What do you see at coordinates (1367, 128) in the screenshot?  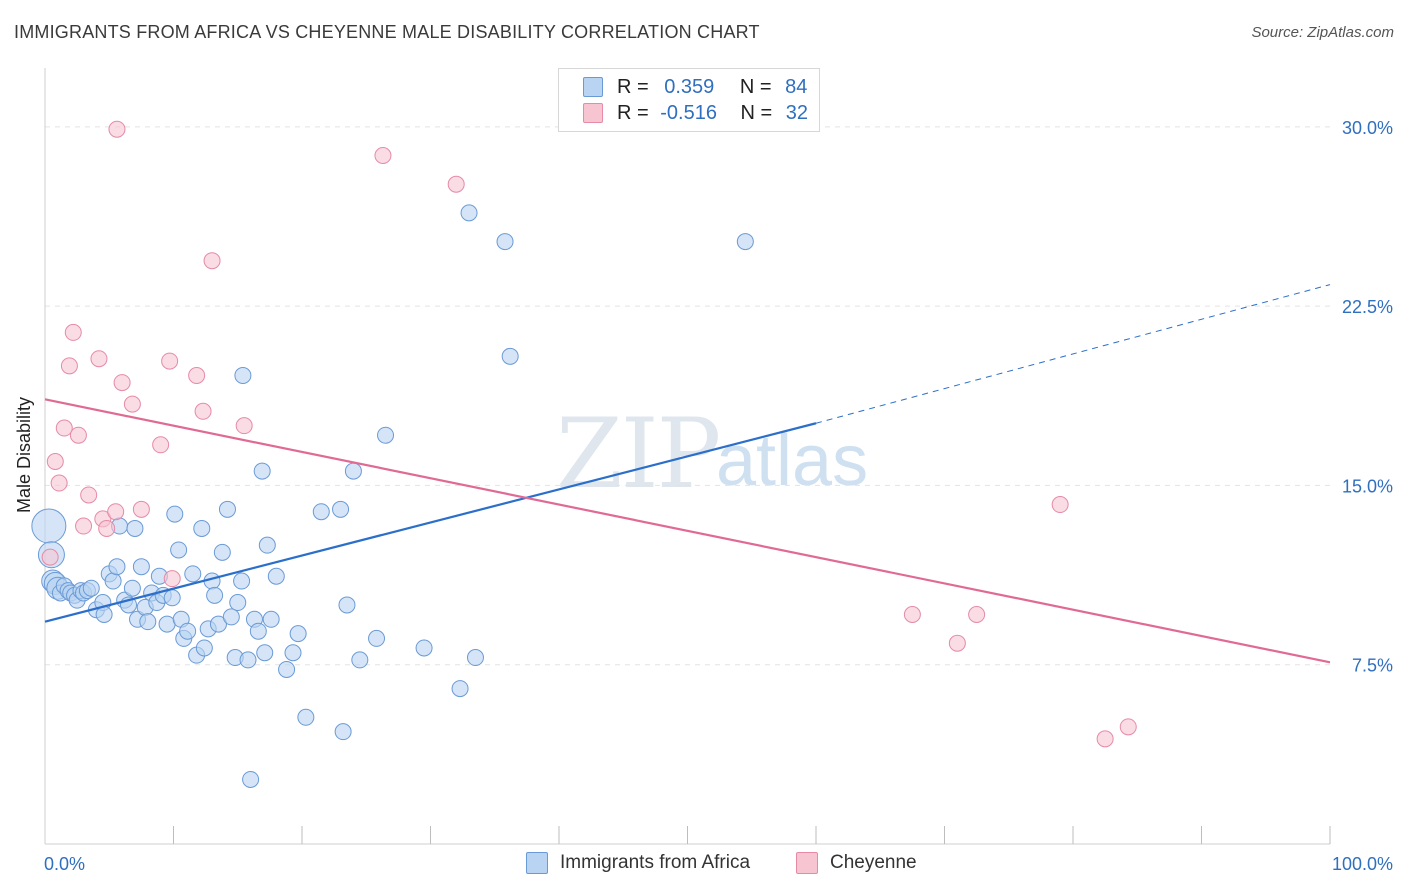 I see `y-tick-label: 30.0%` at bounding box center [1367, 128].